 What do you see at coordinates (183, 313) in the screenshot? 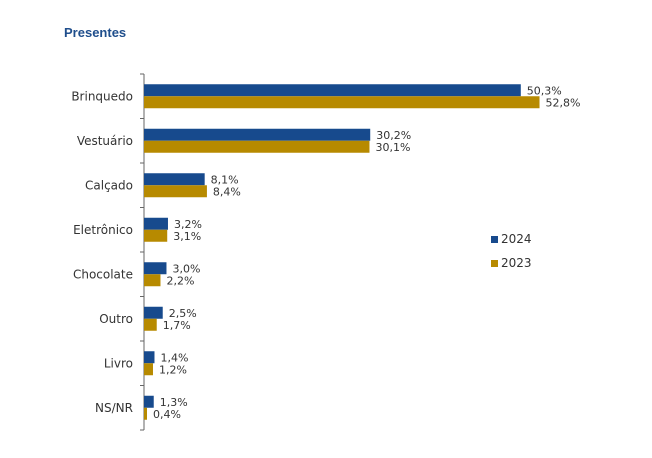
I see `data-label-2024: 2,5%` at bounding box center [183, 313].